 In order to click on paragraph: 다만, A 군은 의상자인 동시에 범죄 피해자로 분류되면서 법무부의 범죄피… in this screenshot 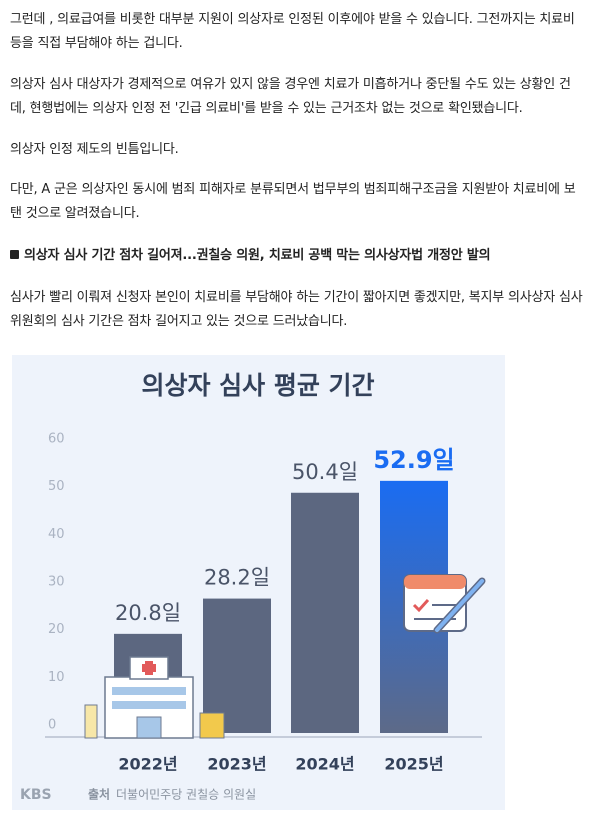, I will do `click(293, 201)`.